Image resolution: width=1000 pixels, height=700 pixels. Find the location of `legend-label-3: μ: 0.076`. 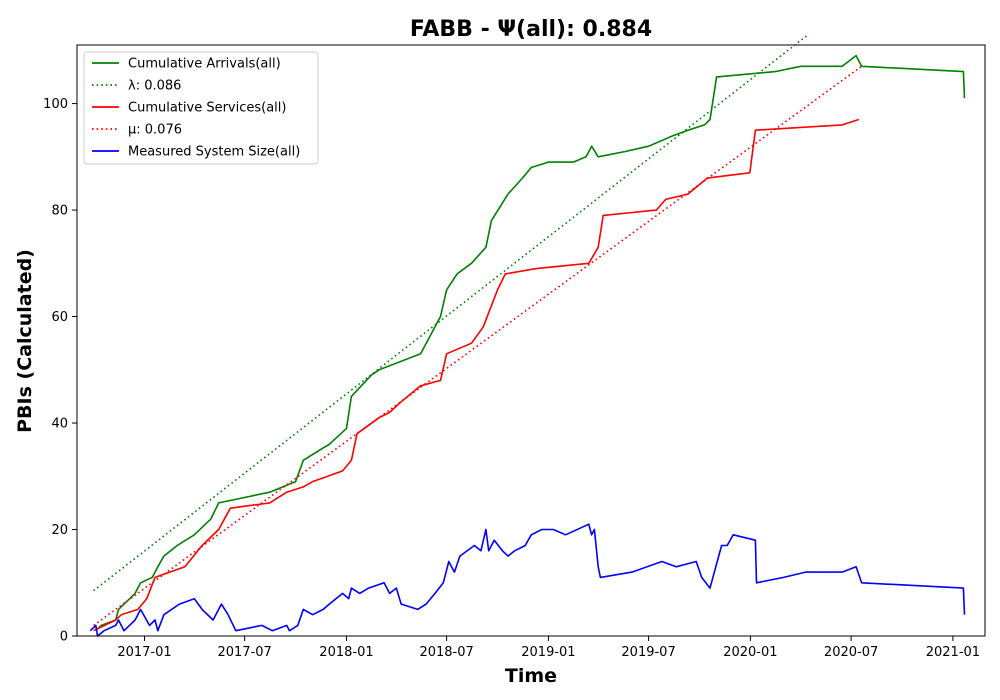

legend-label-3: μ: 0.076 is located at coordinates (155, 130).